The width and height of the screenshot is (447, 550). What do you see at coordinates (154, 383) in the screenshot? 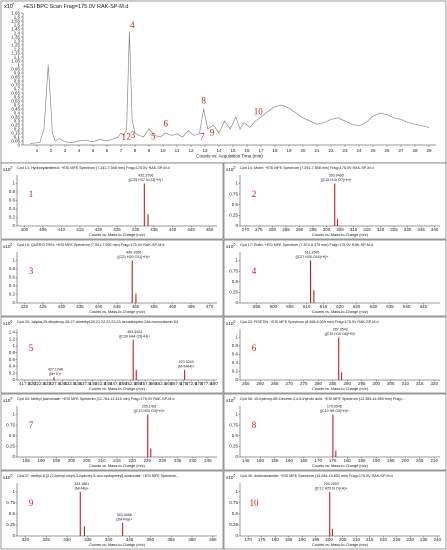
I see `spectrum-x-tick-label: 460` at bounding box center [154, 383].